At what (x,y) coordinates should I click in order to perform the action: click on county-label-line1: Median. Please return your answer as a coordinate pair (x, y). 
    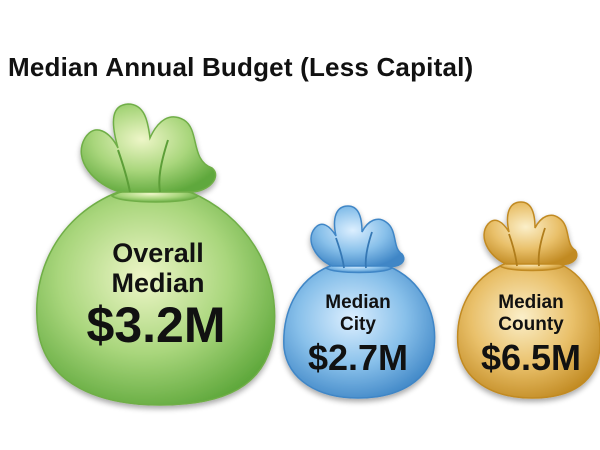
    Looking at the image, I should click on (530, 302).